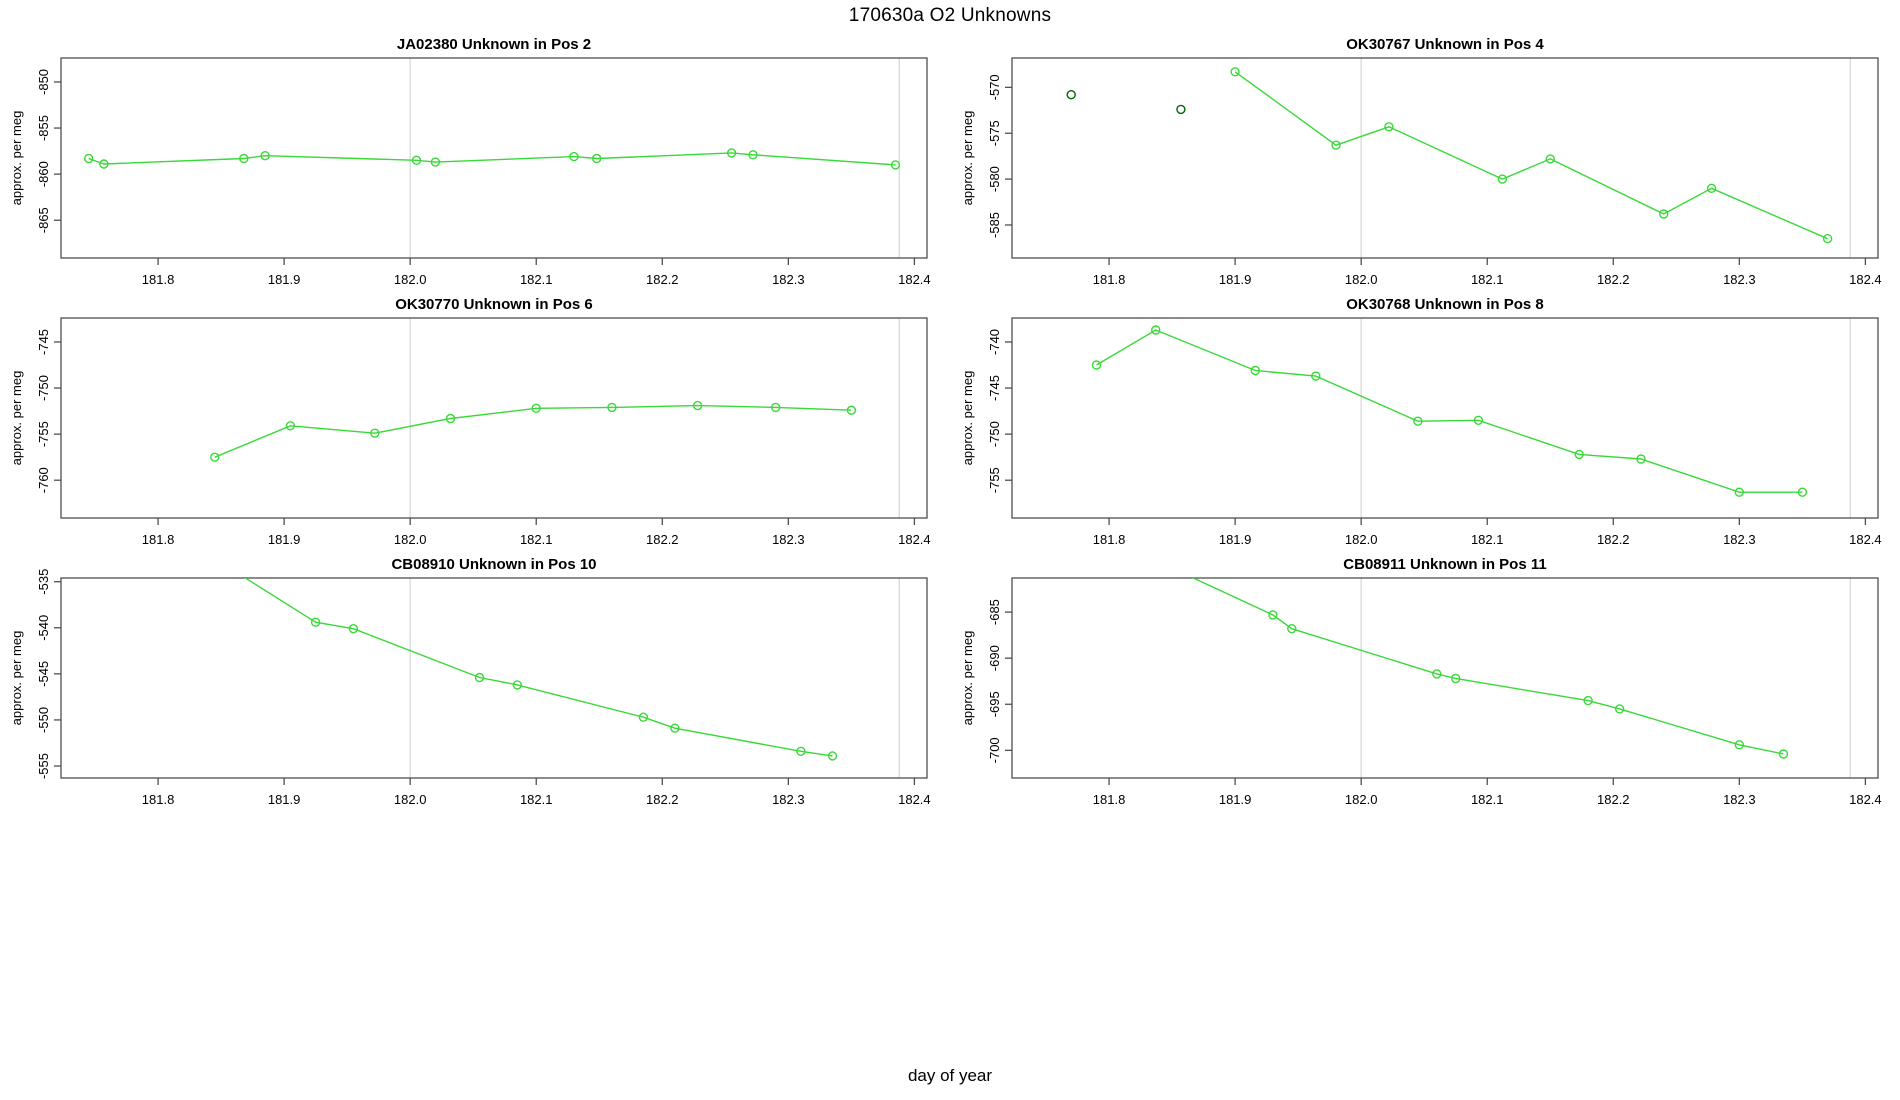 The width and height of the screenshot is (1900, 1100). Describe the element at coordinates (994, 612) in the screenshot. I see `y-tick-label: -685` at that location.